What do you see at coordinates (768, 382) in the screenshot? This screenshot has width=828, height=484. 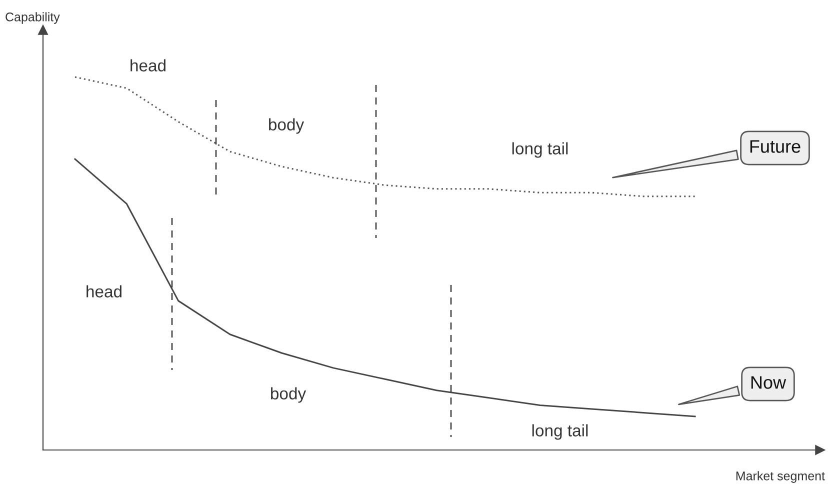 I see `text: Now` at bounding box center [768, 382].